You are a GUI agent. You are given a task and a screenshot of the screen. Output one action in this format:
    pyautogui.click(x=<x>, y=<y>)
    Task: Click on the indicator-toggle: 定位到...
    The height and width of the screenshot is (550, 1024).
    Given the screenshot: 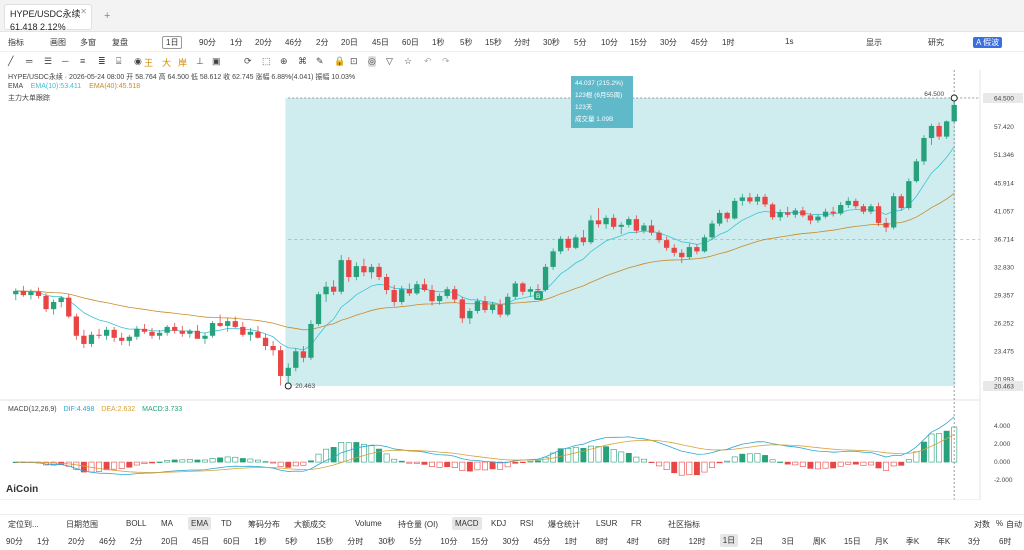 What is the action you would take?
    pyautogui.click(x=23, y=524)
    